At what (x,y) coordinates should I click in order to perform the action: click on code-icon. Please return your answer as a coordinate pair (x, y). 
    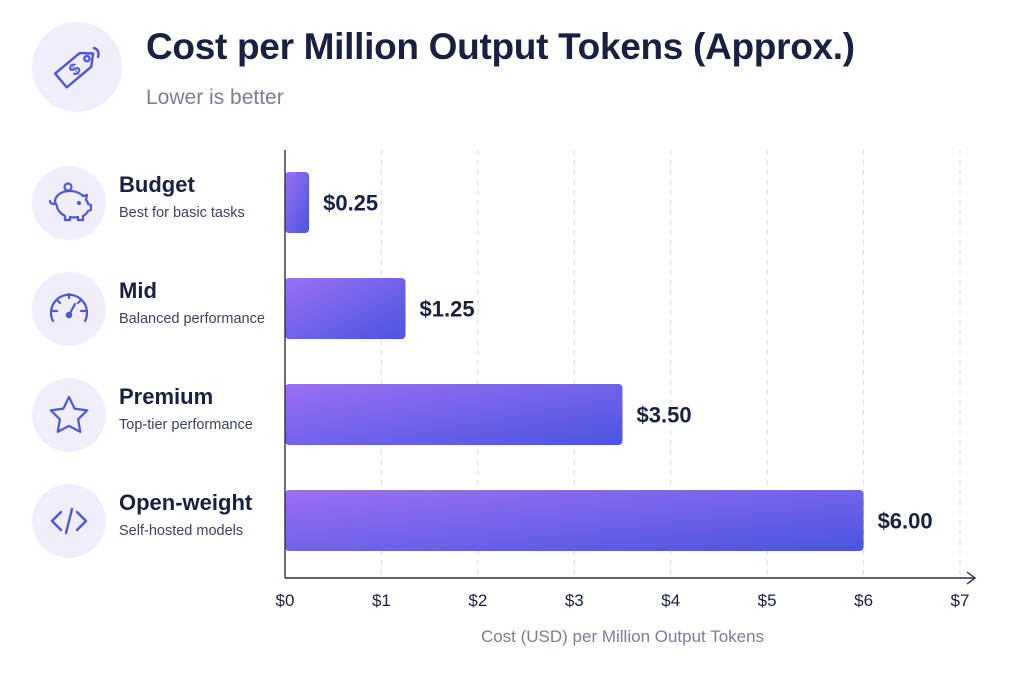
    Looking at the image, I should click on (69, 521).